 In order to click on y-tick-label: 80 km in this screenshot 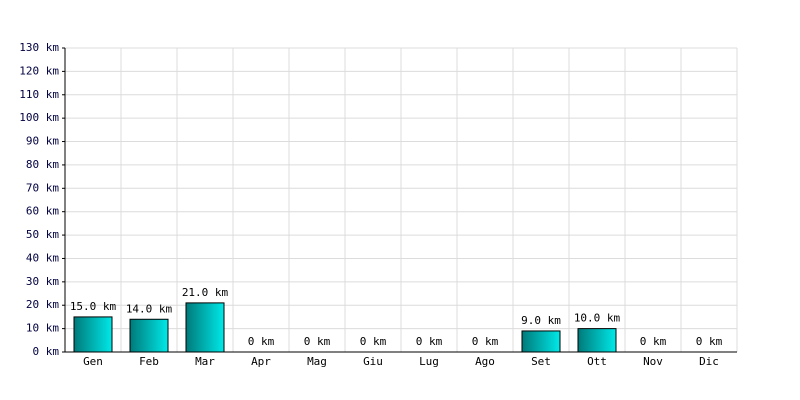, I will do `click(42, 164)`.